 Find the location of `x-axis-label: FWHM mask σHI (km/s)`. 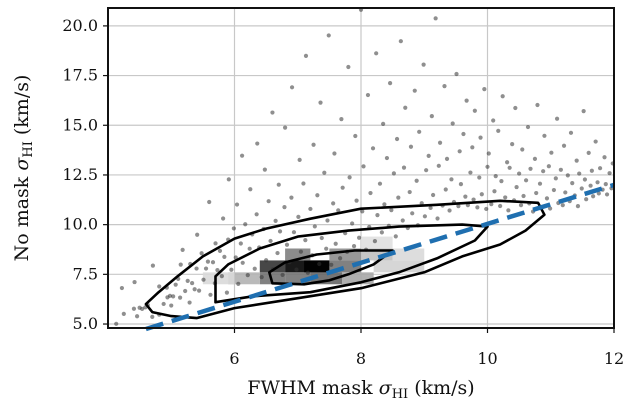

x-axis-label: FWHM mask σHI (km/s) is located at coordinates (360, 389).